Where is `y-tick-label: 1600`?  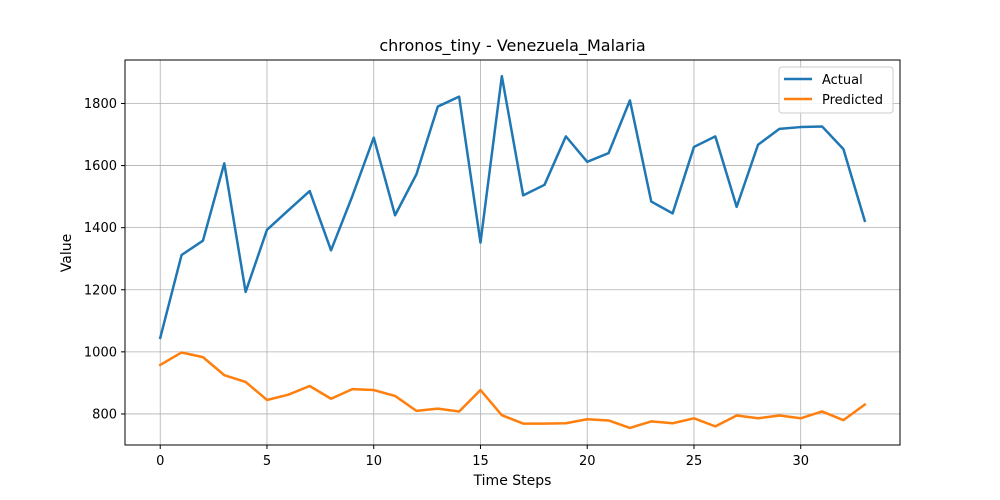 y-tick-label: 1600 is located at coordinates (100, 166).